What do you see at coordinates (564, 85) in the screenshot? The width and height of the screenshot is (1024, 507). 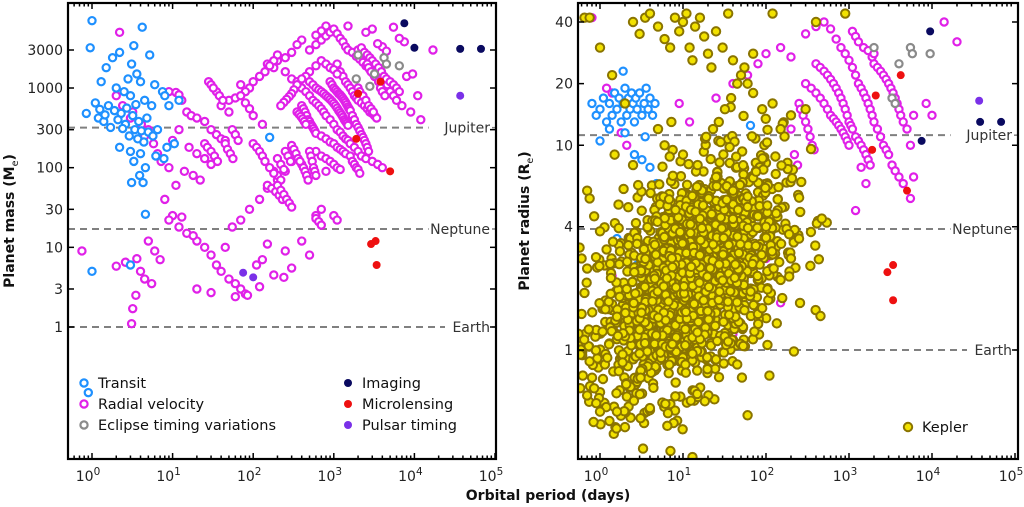 I see `y-tick-label: 20` at bounding box center [564, 85].